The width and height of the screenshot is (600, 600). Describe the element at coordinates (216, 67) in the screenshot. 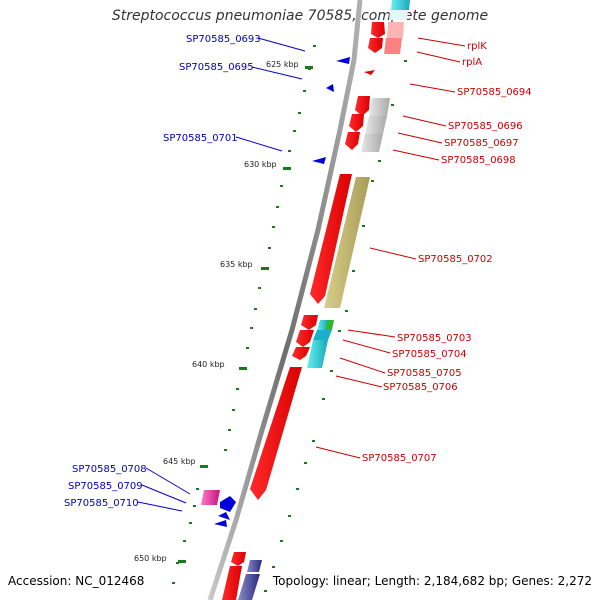

I see `gene-label-SP70585_0695: SP70585_0695` at that location.